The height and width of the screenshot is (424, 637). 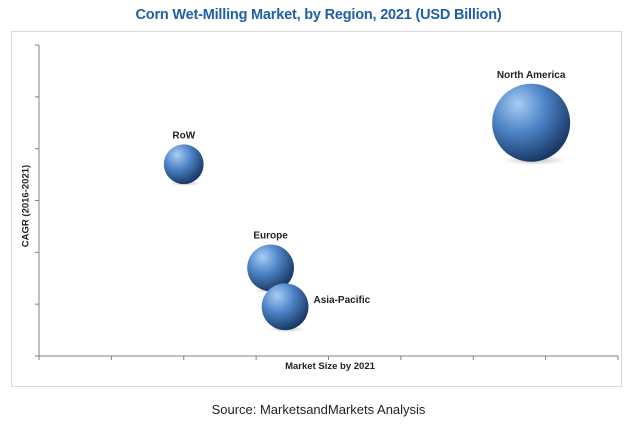 What do you see at coordinates (270, 235) in the screenshot?
I see `bubble-label-europe: Europe` at bounding box center [270, 235].